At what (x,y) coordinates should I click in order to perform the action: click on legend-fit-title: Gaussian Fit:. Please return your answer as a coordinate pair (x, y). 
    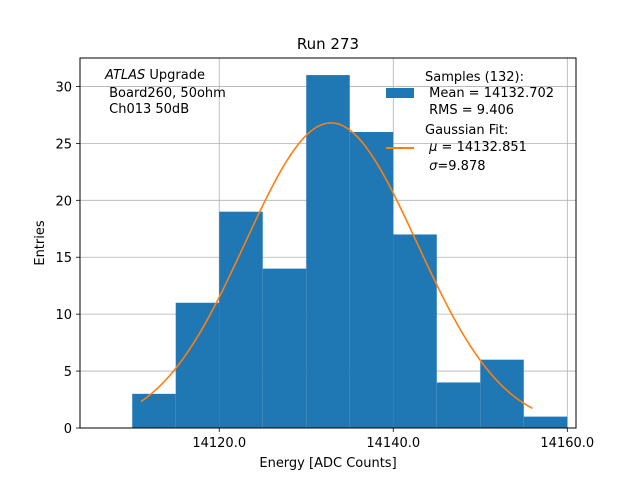
    Looking at the image, I should click on (466, 130).